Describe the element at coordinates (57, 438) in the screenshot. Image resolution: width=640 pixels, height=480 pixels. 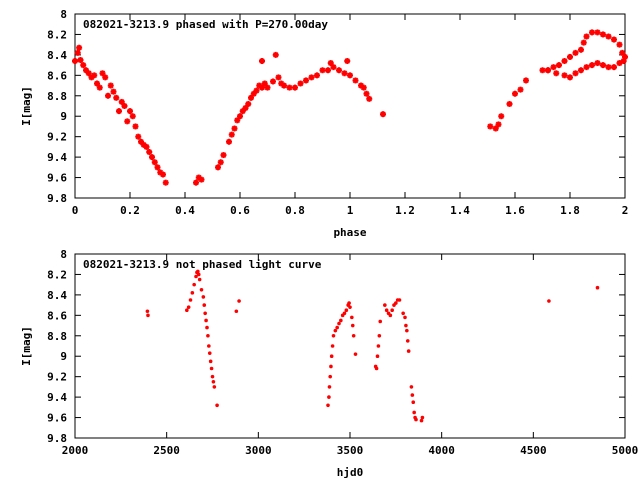
I see `y-tick-label: 9.8` at that location.